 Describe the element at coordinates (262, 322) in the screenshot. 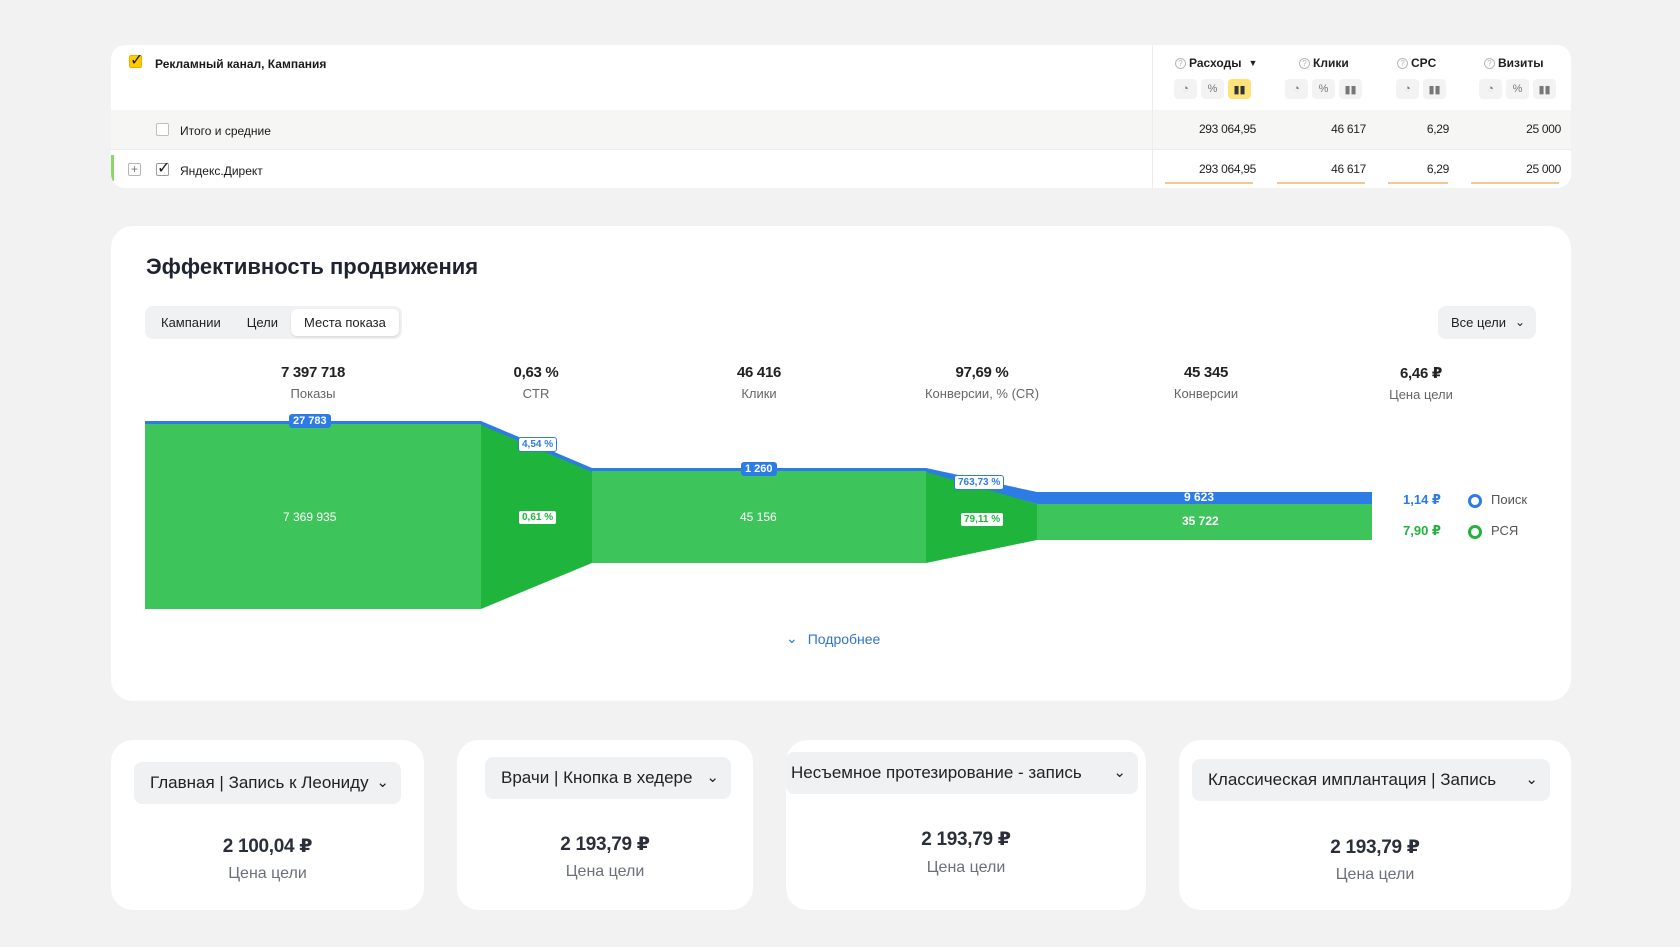

I see `tab-goals: Цели` at that location.